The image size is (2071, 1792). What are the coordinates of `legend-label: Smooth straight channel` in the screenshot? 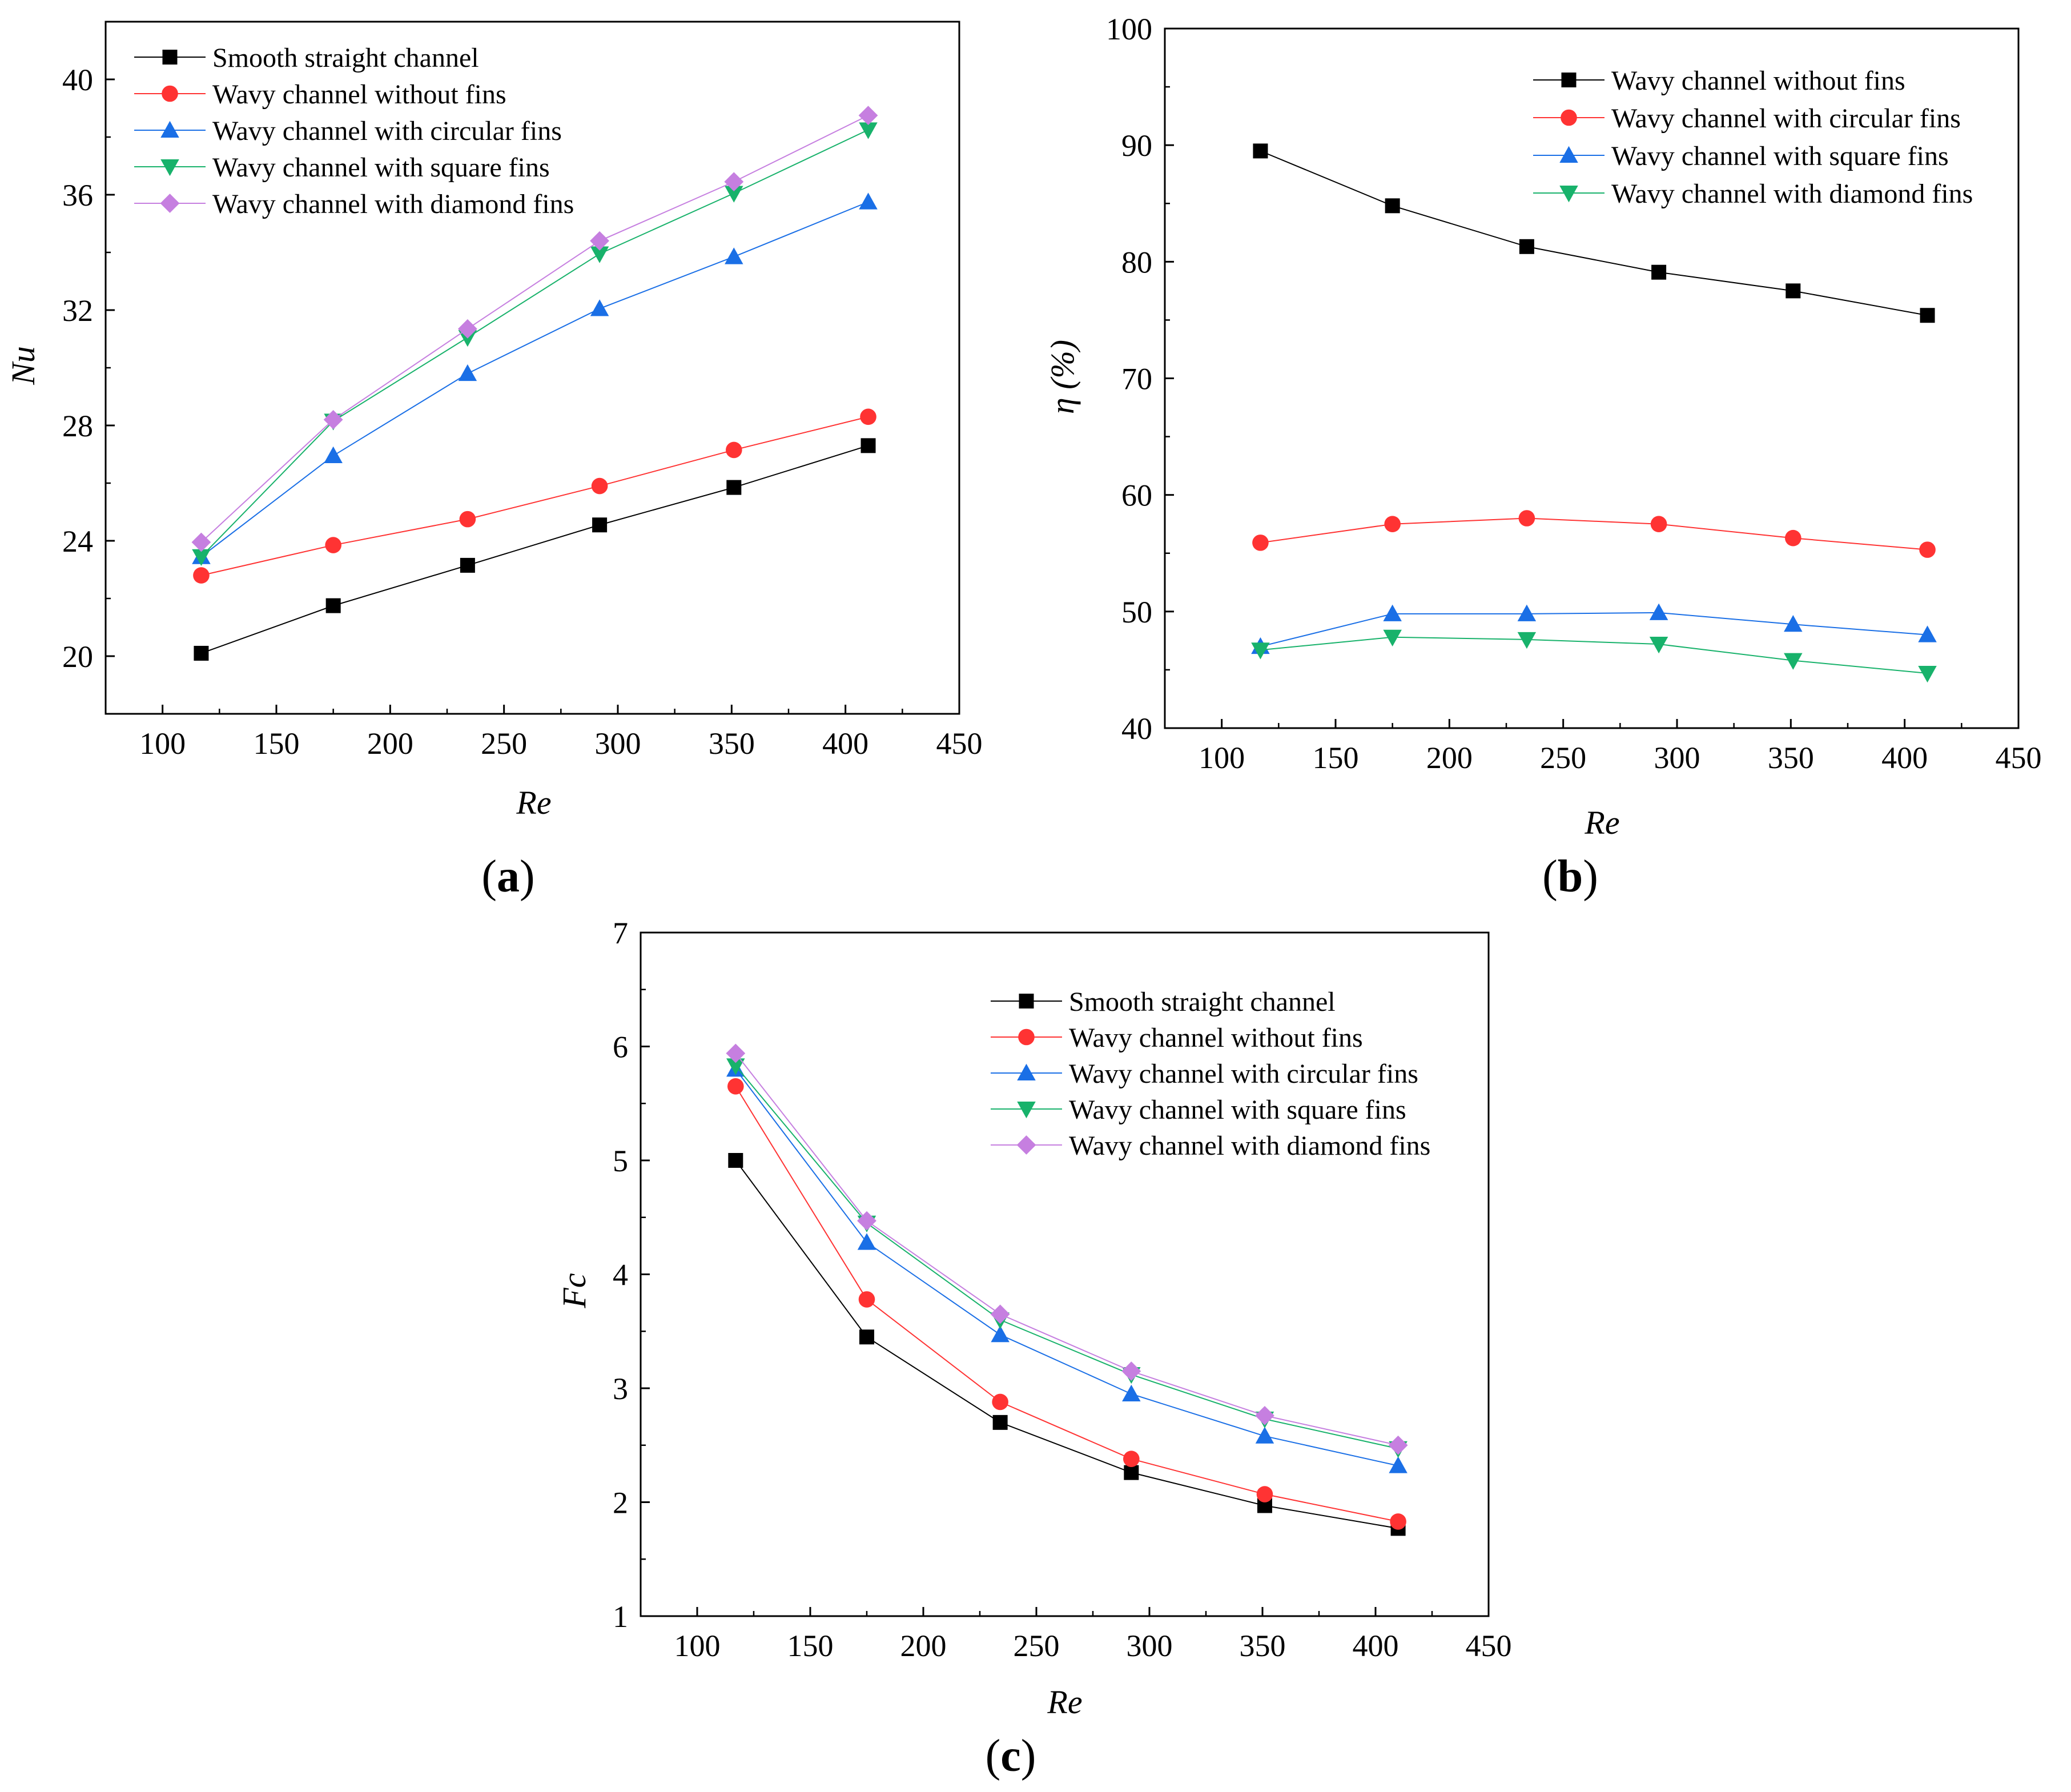 It's located at (345, 58).